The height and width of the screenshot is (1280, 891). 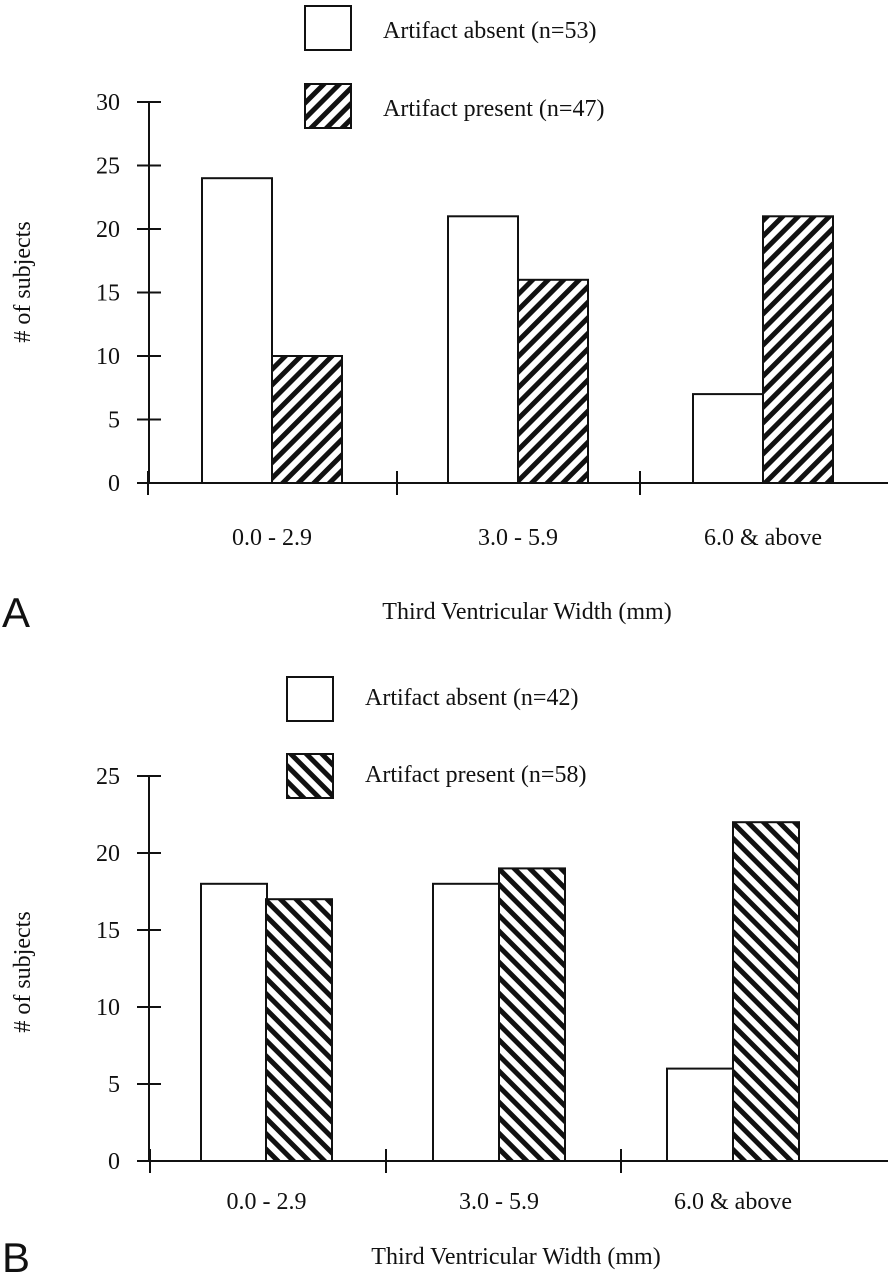 I want to click on legend-a-present-label: Artifact present (n=47), so click(x=493, y=109).